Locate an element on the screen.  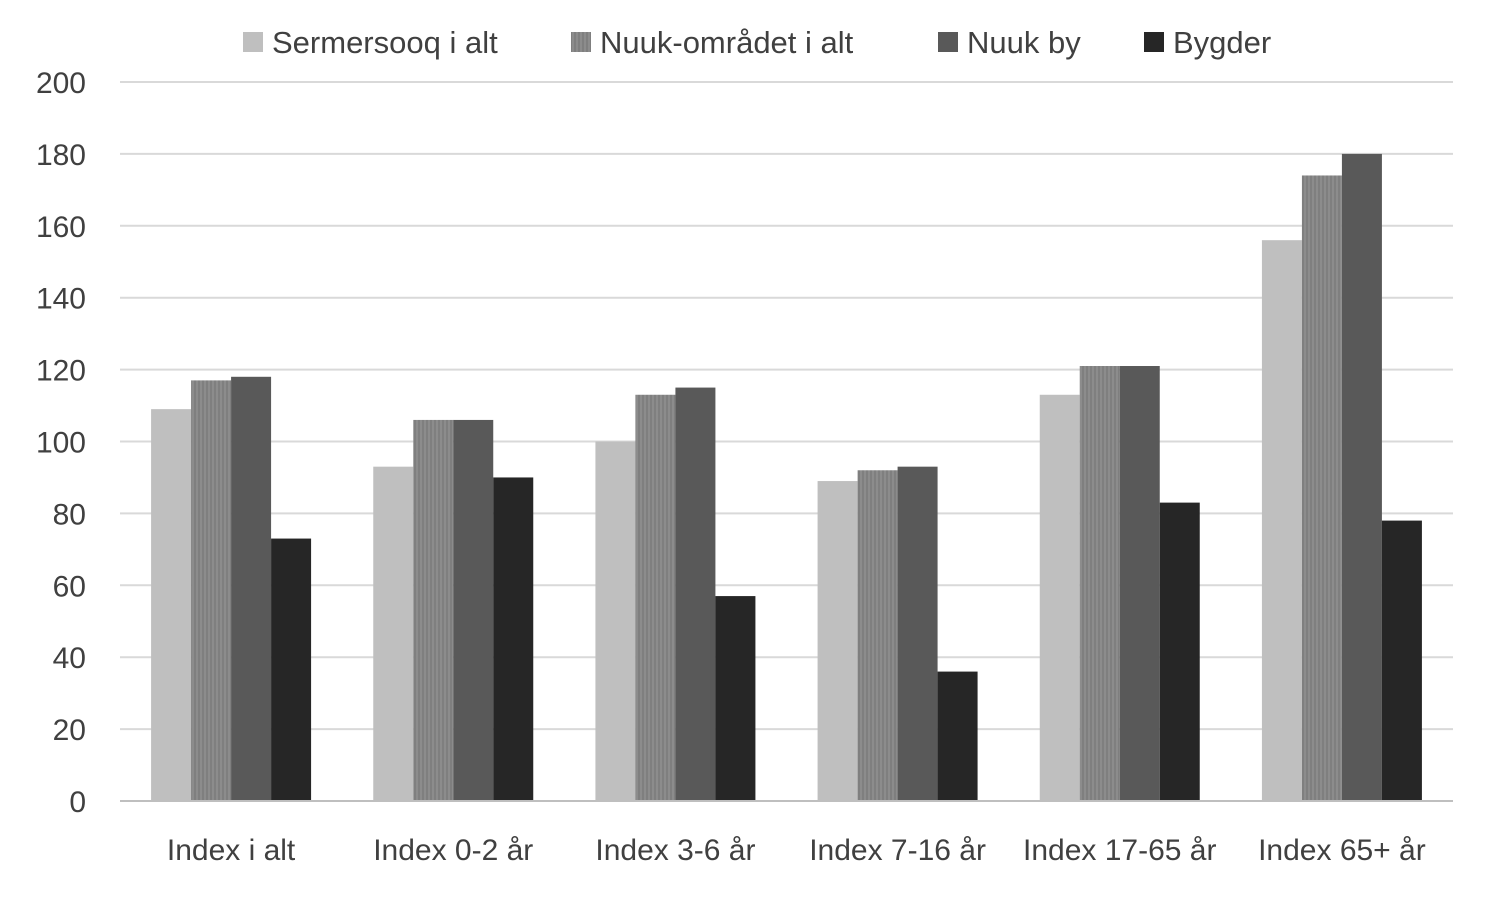
legend-label: Sermersooq i alt is located at coordinates (385, 42).